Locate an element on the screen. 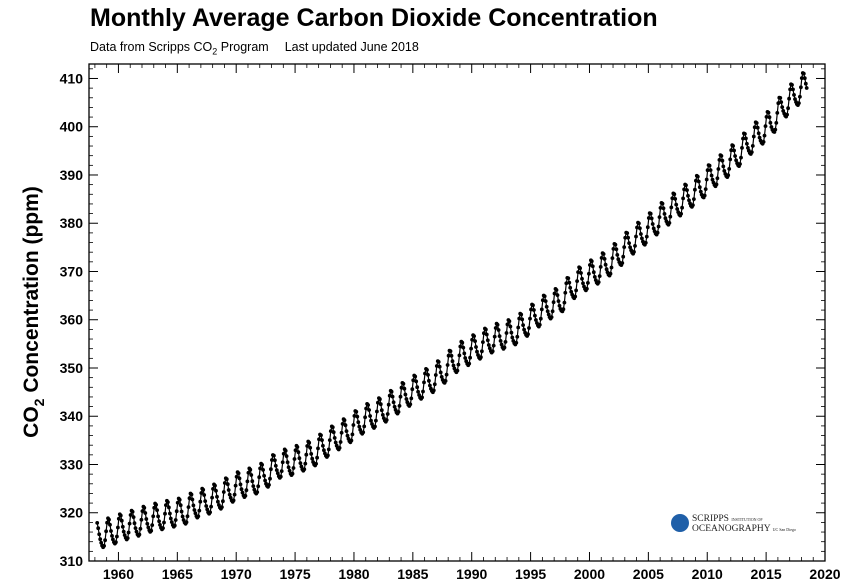 This screenshot has width=860, height=580. y-tick-label: 320 is located at coordinates (72, 513).